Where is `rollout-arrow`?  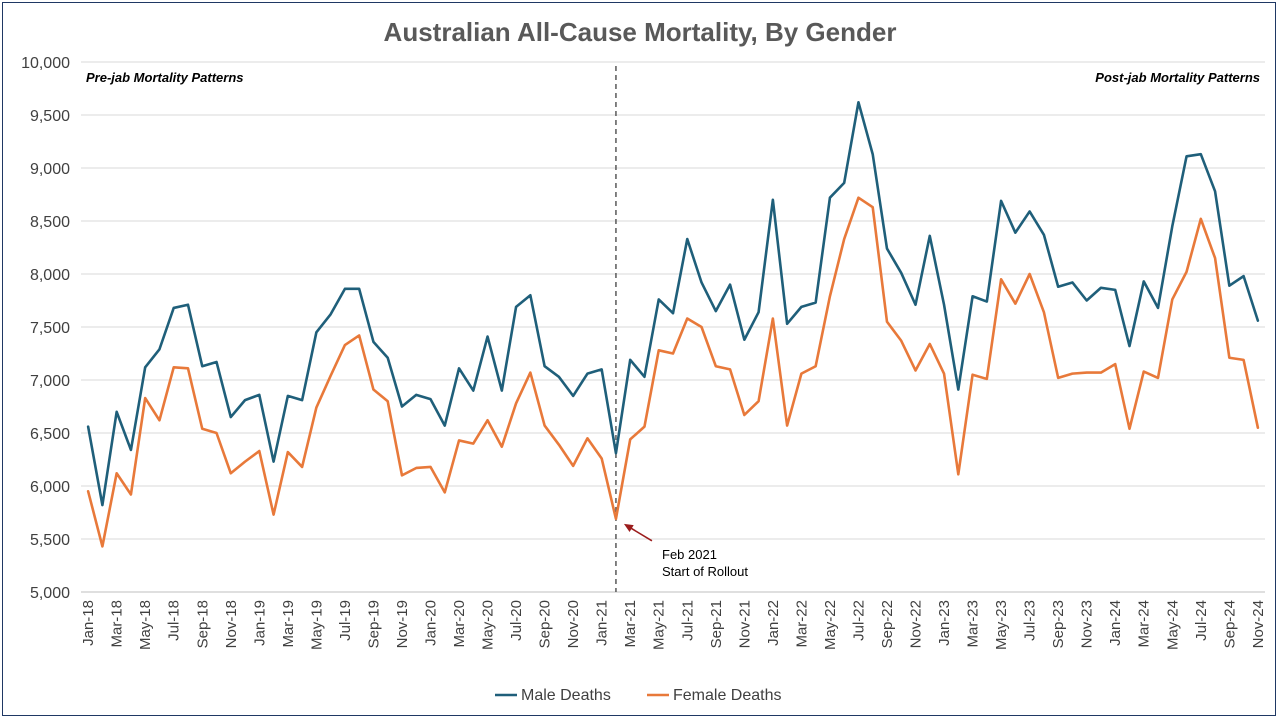 rollout-arrow is located at coordinates (640, 533).